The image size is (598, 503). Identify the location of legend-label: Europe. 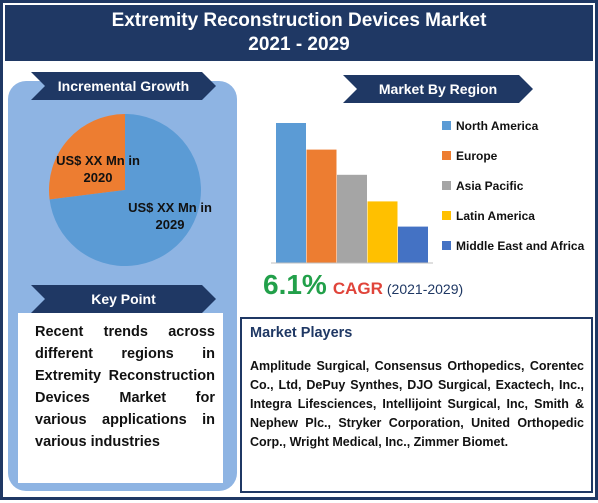
(477, 156).